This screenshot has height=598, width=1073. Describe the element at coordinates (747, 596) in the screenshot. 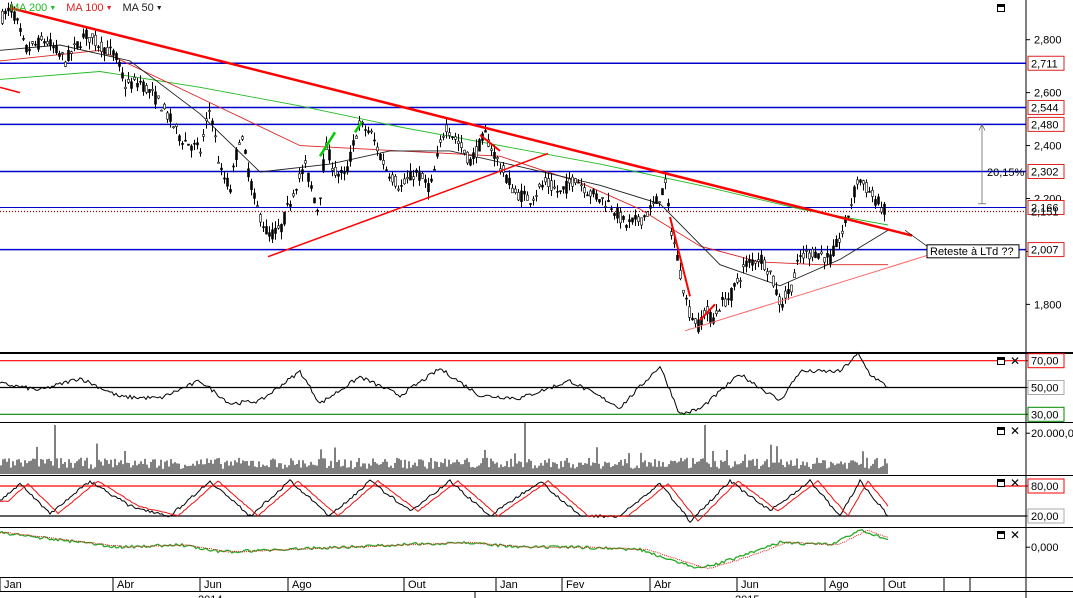

I see `year-label: 2015` at that location.